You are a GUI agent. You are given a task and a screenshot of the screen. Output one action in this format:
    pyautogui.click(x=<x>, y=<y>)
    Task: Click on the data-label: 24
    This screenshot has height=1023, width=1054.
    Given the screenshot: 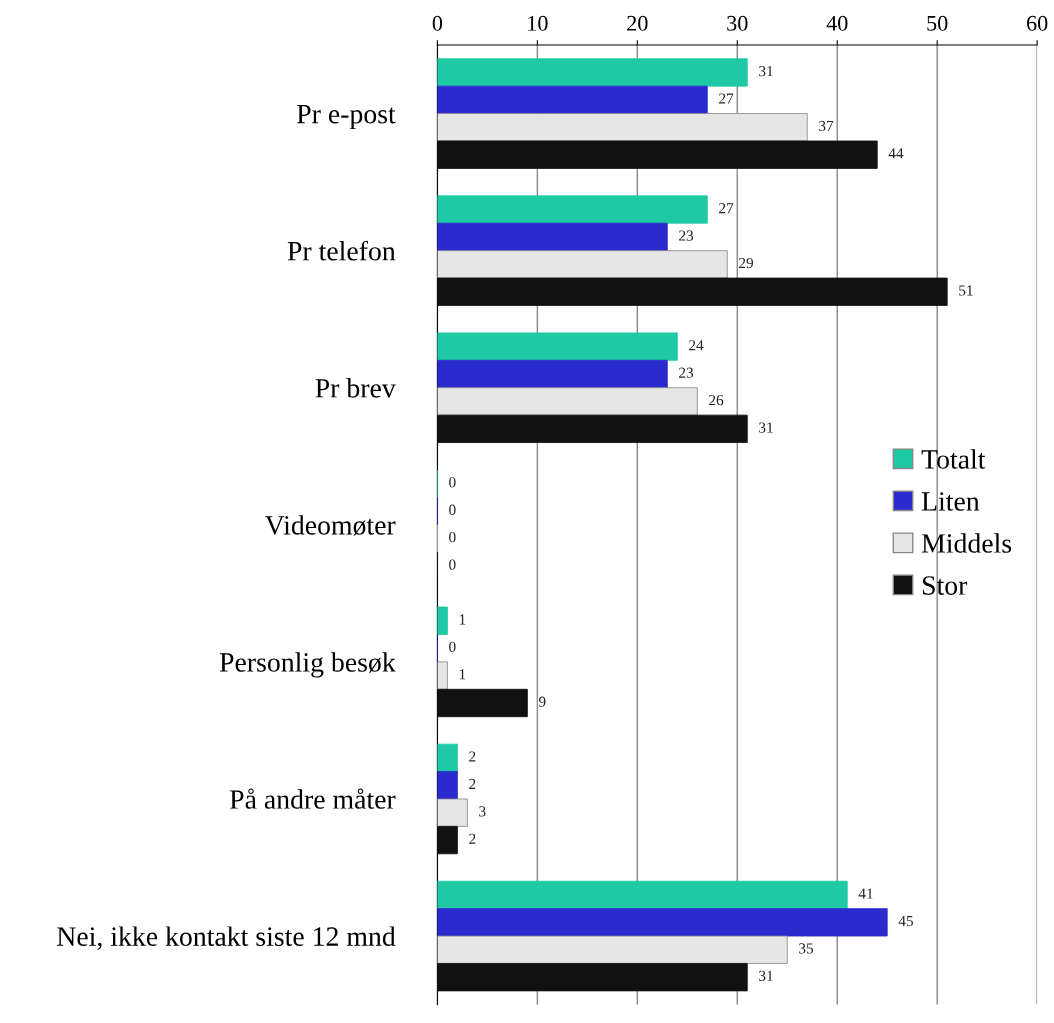 What is the action you would take?
    pyautogui.click(x=696, y=345)
    